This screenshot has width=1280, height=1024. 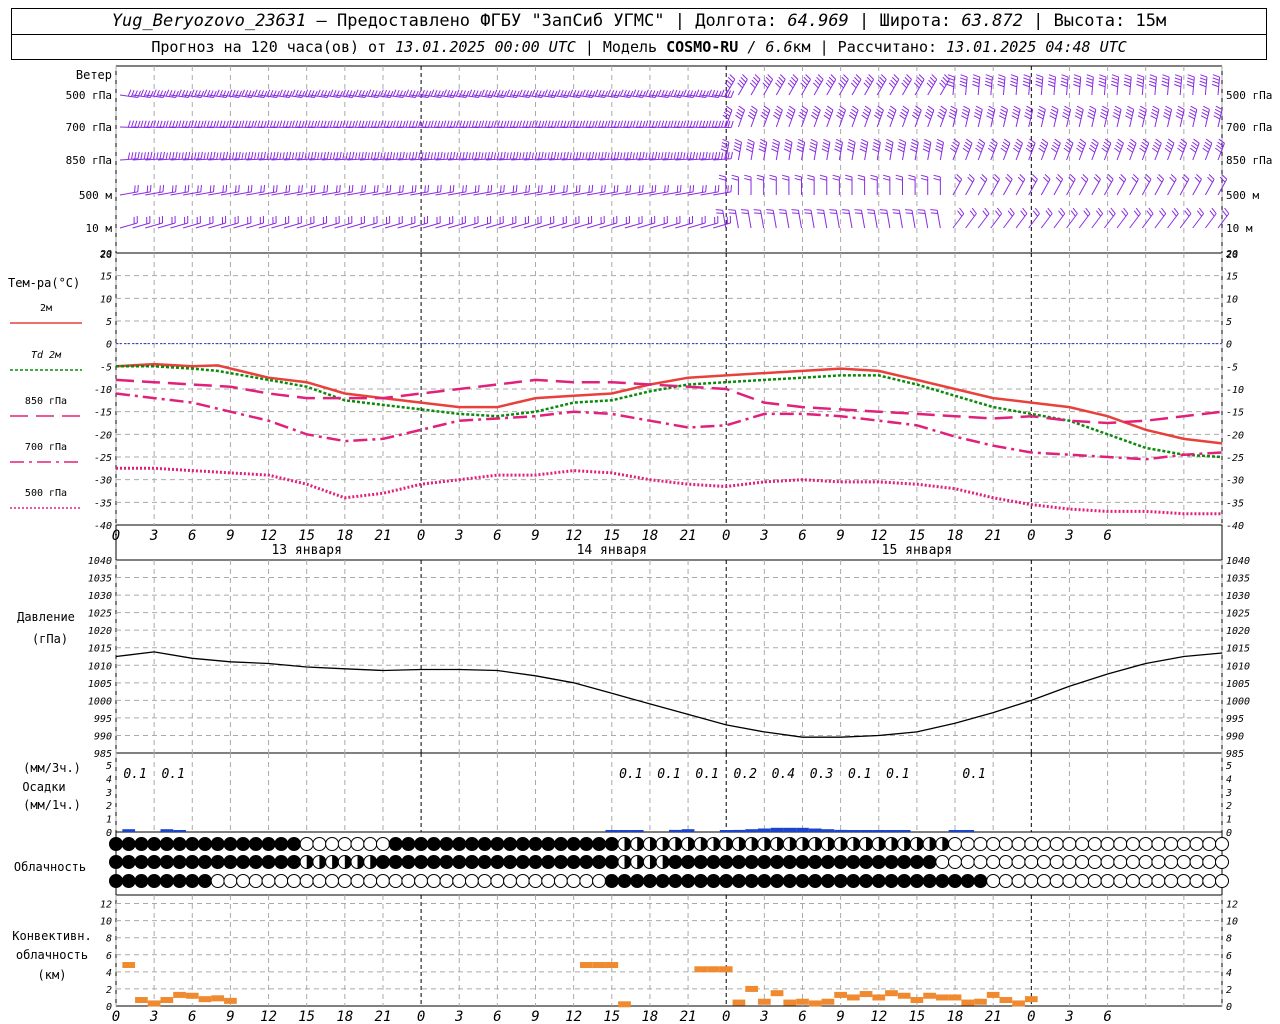 What do you see at coordinates (46, 401) in the screenshot?
I see `temp-legend-label: 850 гПа` at bounding box center [46, 401].